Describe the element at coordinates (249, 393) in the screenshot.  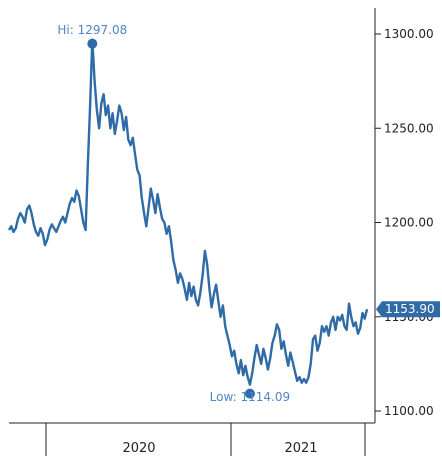
I see `low-marker` at that location.